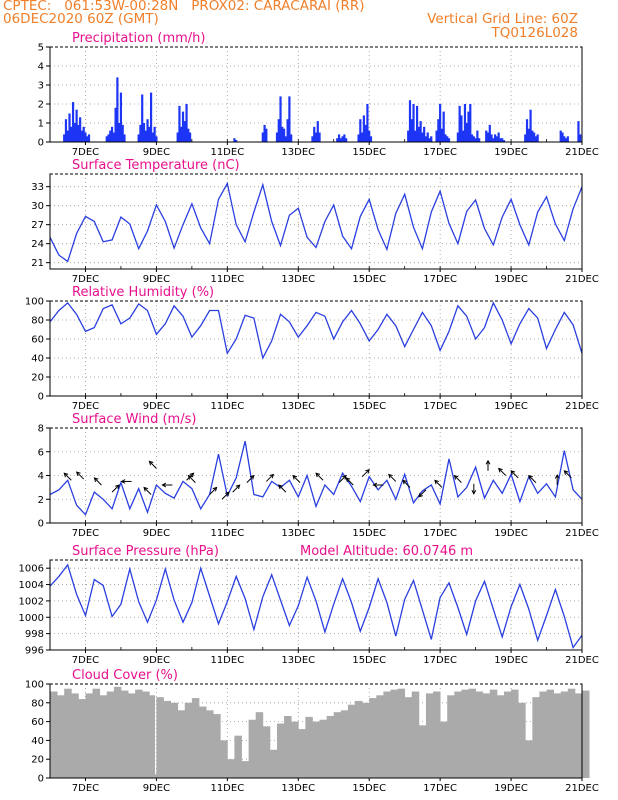  I want to click on cloud-xtick-label: 17DEC, so click(440, 788).